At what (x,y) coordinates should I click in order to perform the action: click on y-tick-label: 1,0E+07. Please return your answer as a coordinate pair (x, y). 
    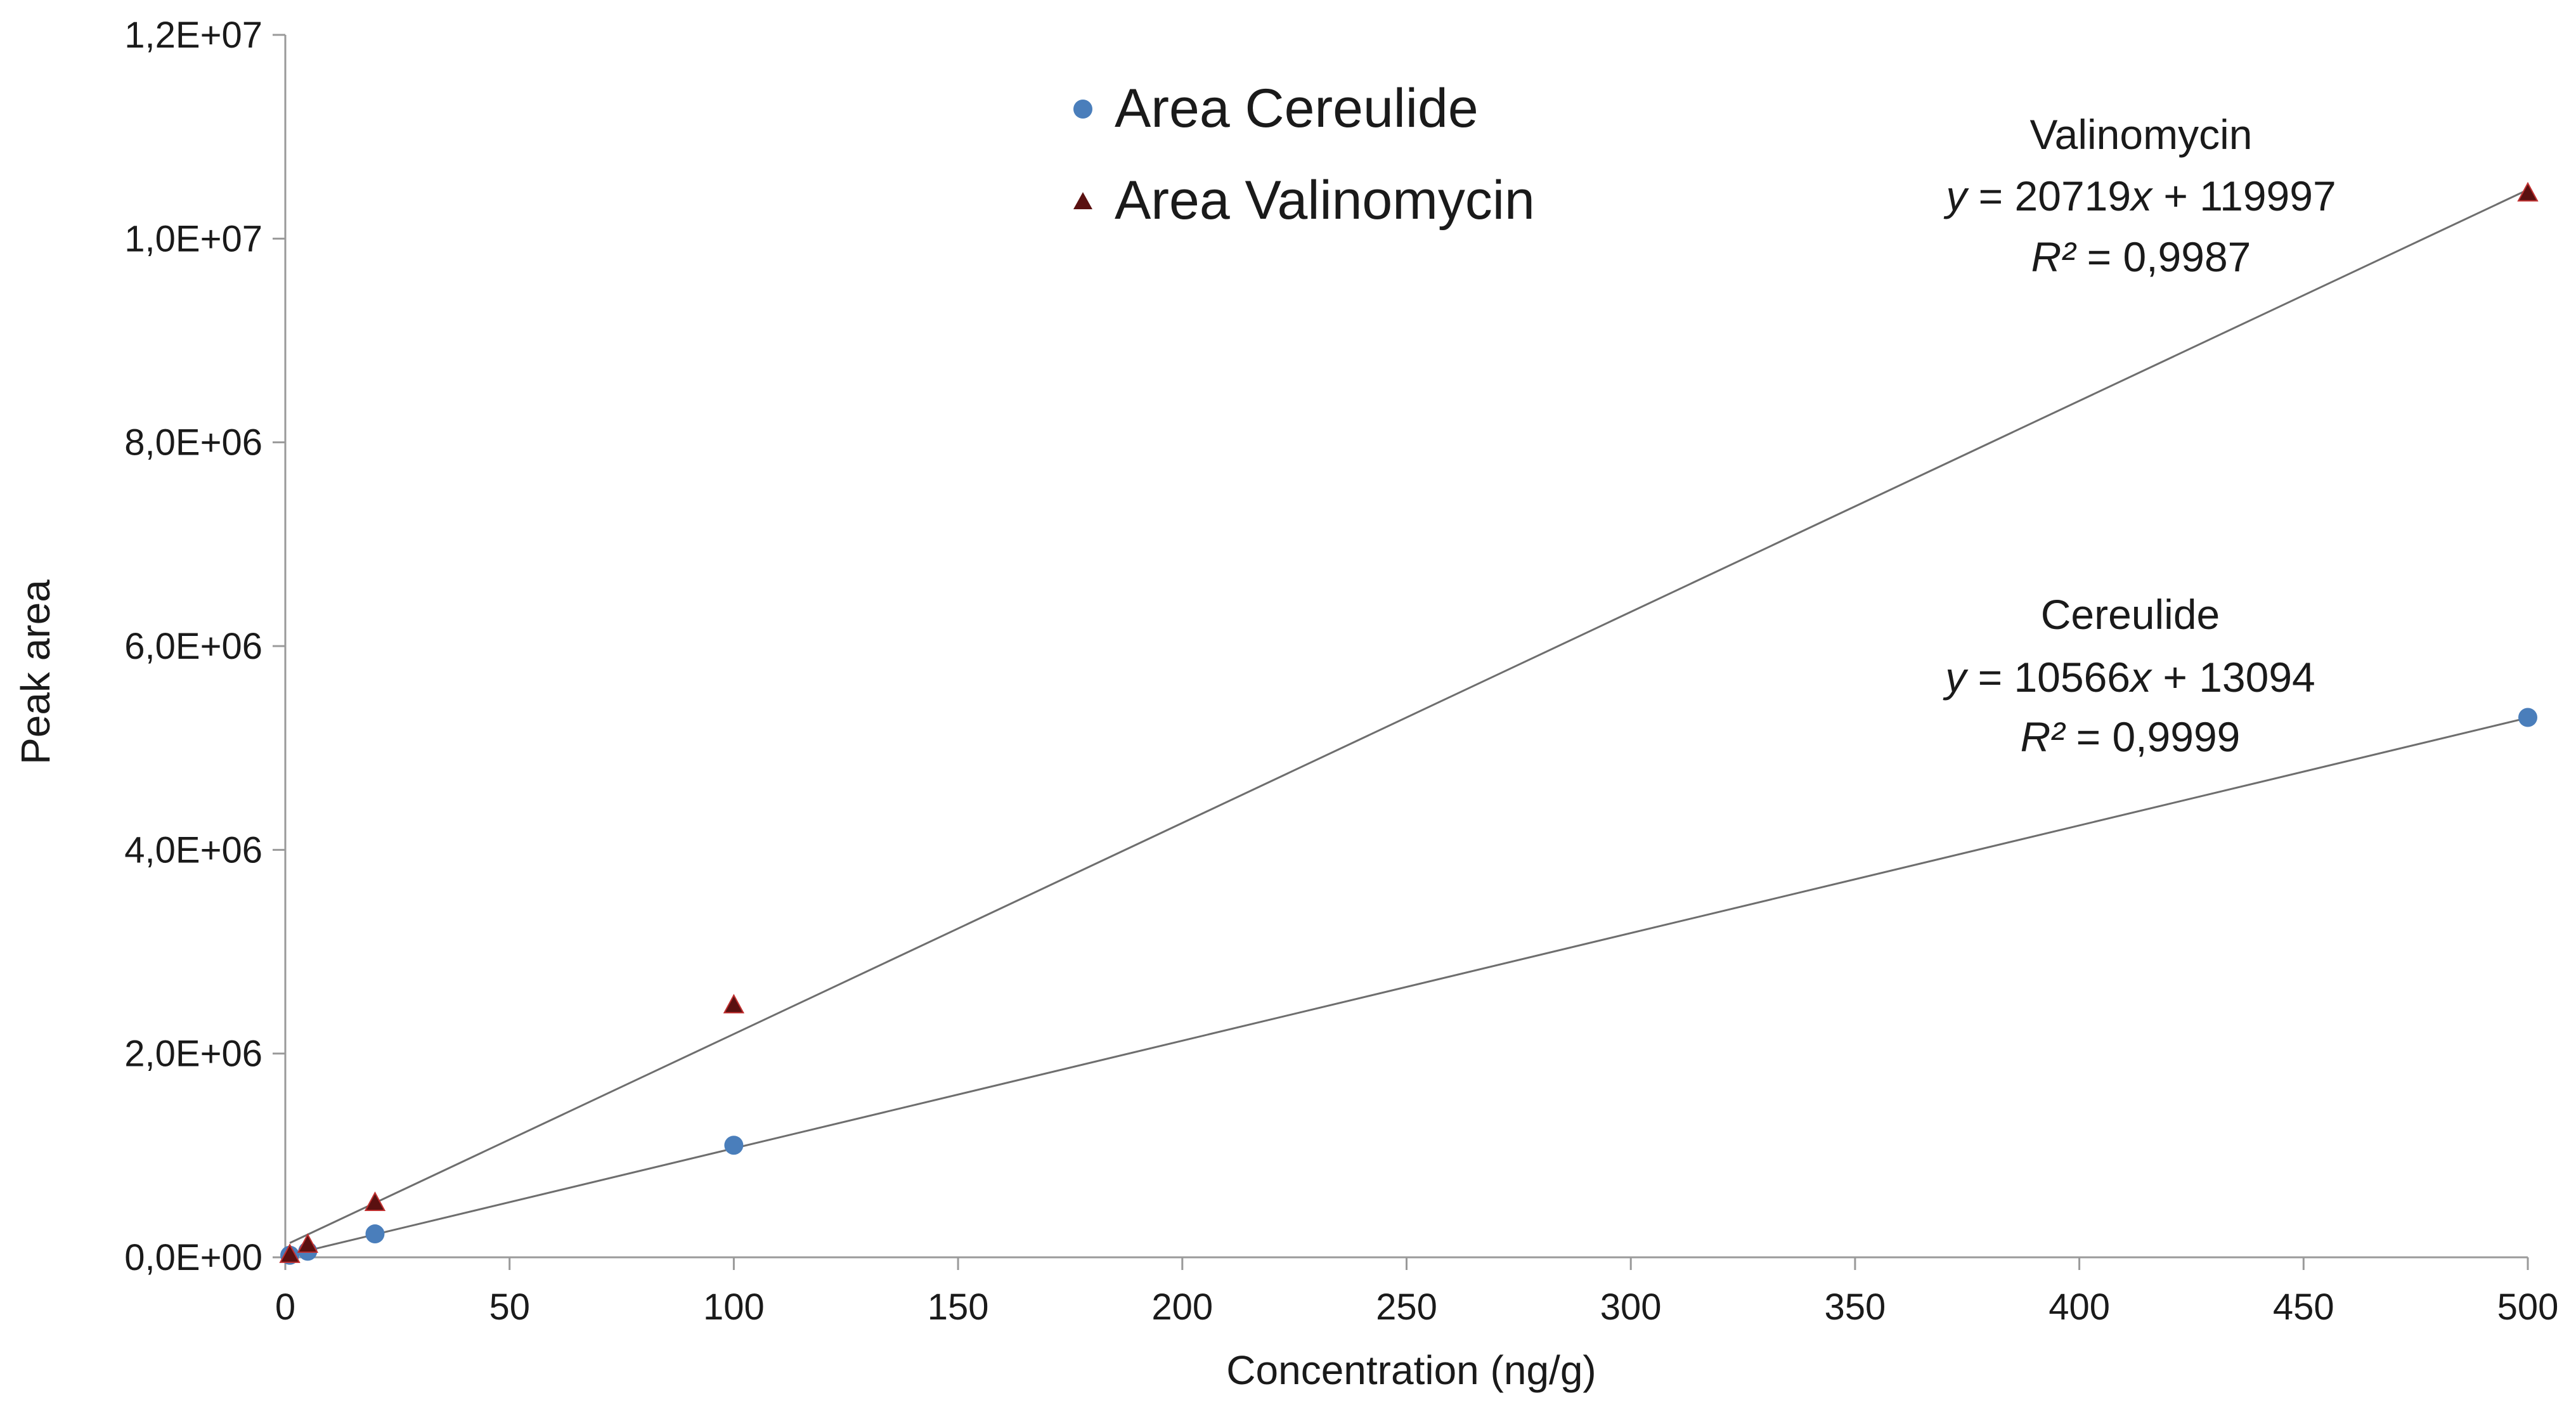
    Looking at the image, I should click on (193, 238).